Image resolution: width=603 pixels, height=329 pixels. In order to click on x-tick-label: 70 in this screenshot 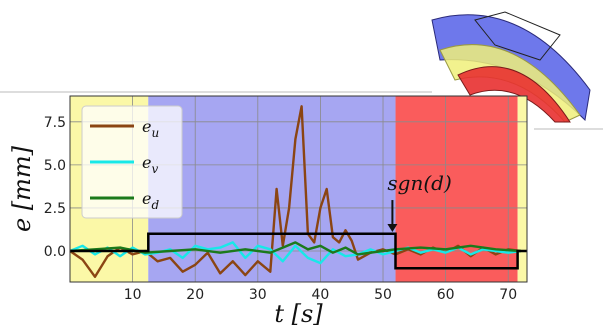, I will do `click(508, 295)`.